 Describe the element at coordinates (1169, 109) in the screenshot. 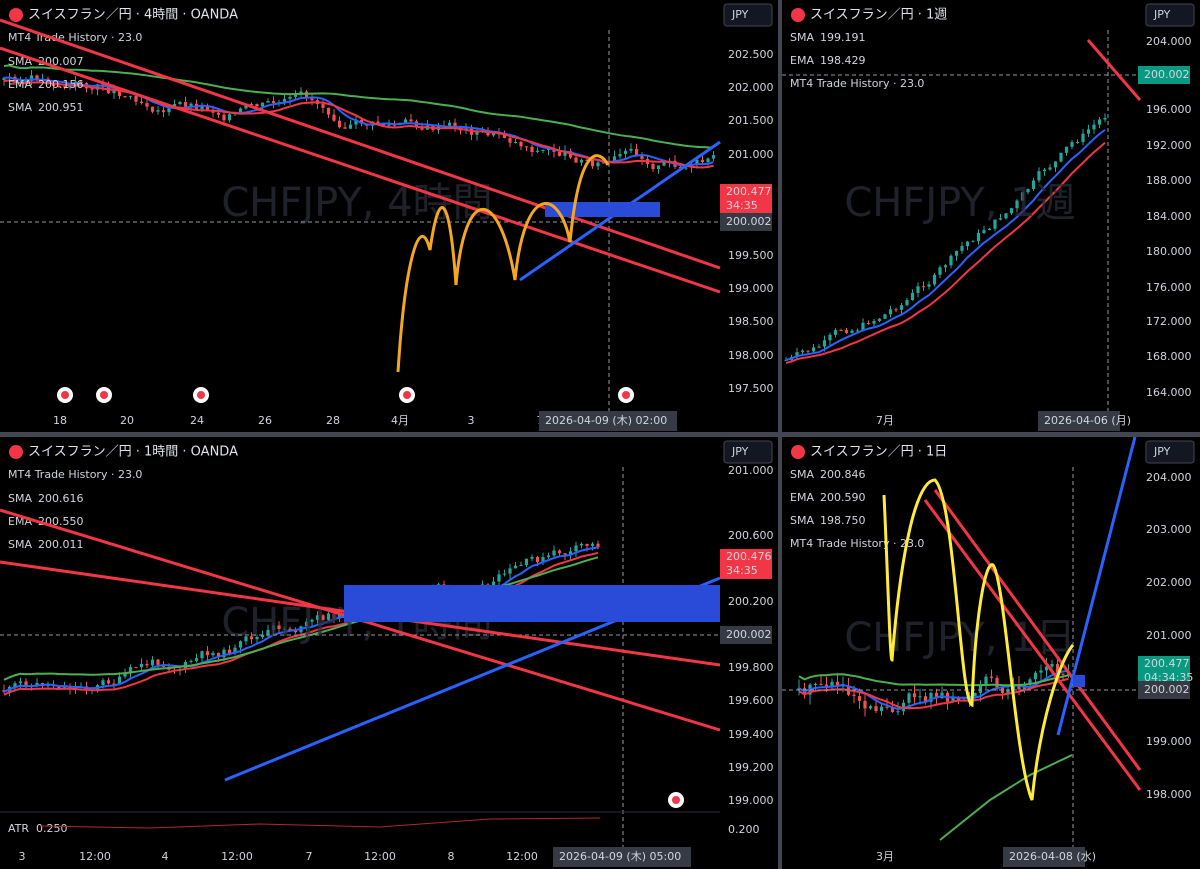

I see `price-label: 196.000` at that location.